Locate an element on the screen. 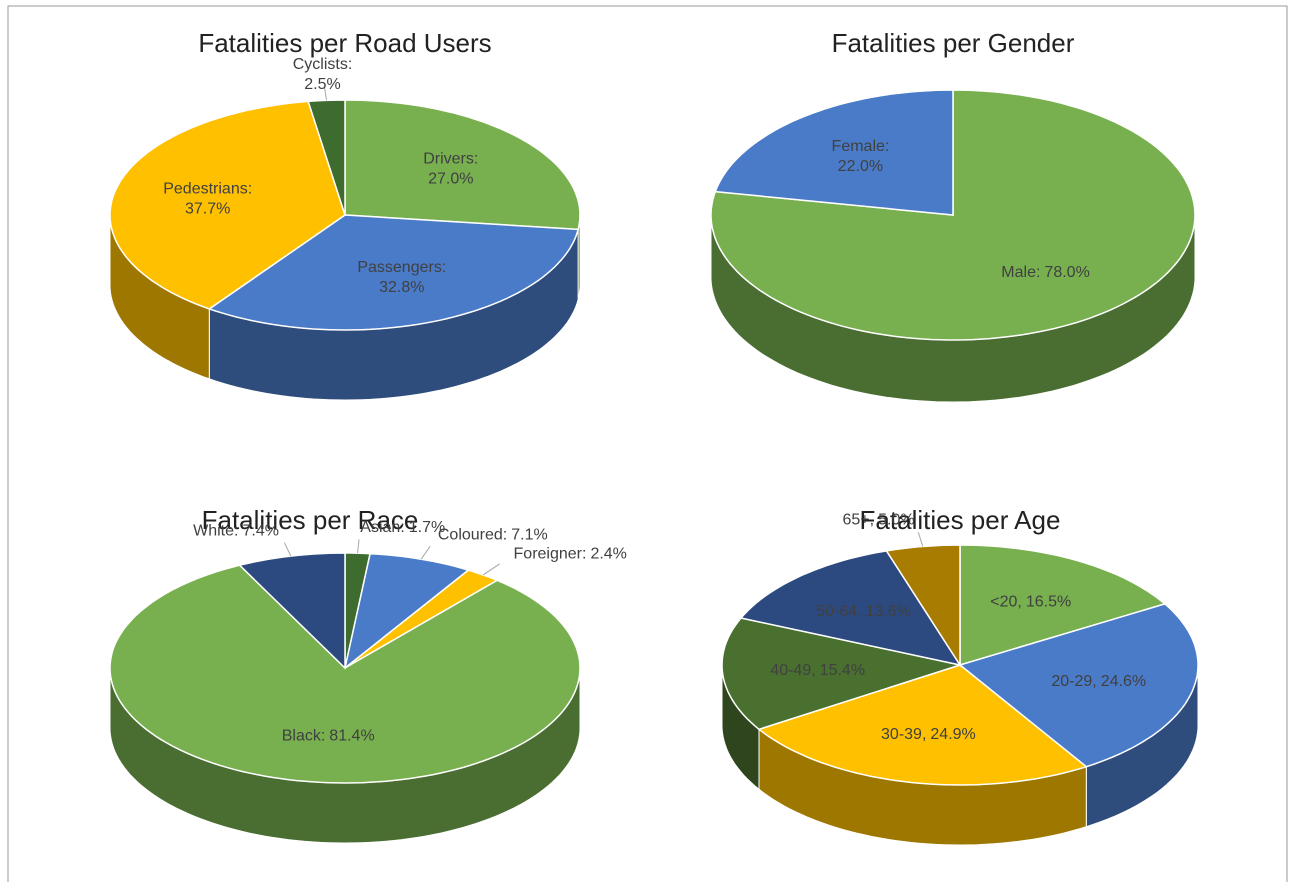  chart-title: Fatalities per Race is located at coordinates (310, 520).